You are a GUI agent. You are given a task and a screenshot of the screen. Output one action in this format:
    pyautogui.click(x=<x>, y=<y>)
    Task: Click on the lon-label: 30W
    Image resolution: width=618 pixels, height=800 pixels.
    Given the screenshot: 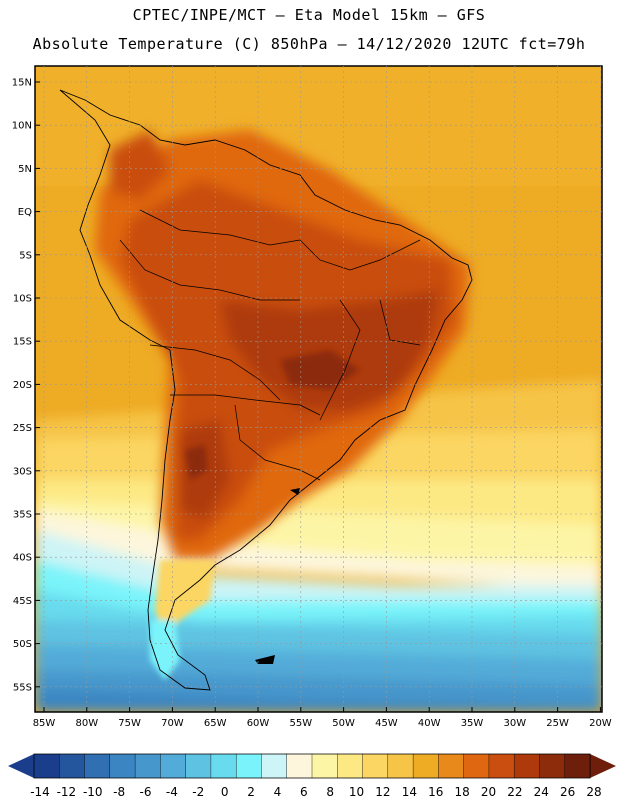 What is the action you would take?
    pyautogui.click(x=514, y=723)
    